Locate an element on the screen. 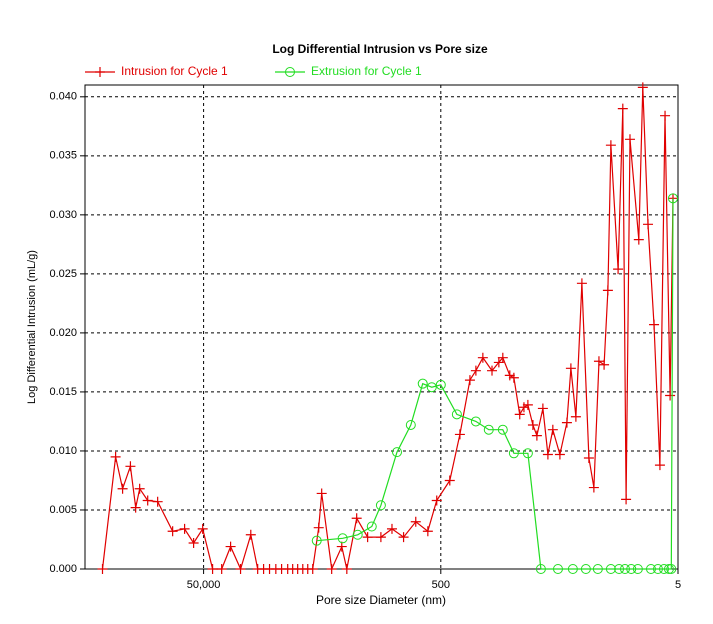 The width and height of the screenshot is (713, 624). y-tick-label: 0.010 is located at coordinates (63, 451).